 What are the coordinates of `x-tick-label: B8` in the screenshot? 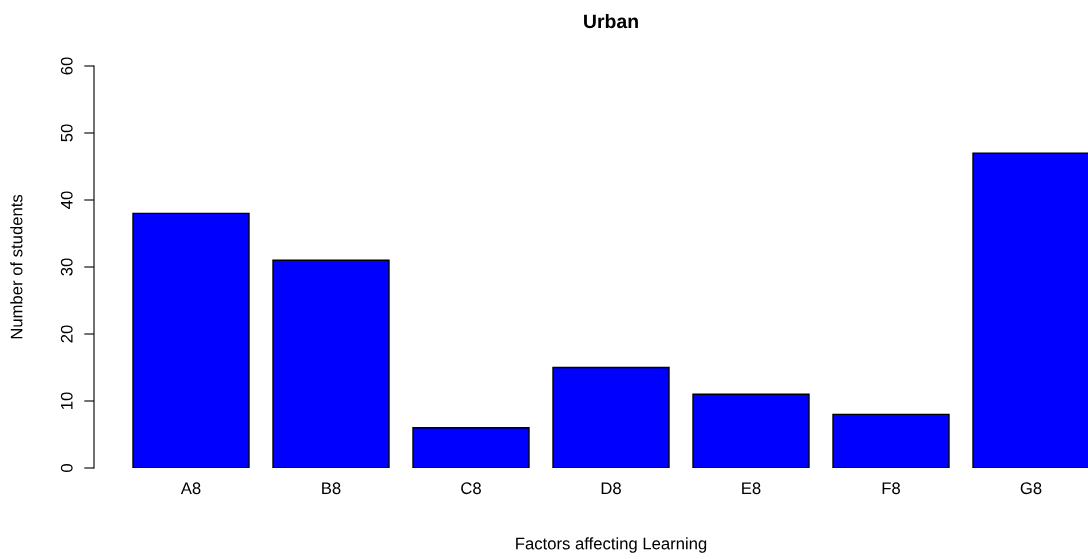 It's located at (331, 488).